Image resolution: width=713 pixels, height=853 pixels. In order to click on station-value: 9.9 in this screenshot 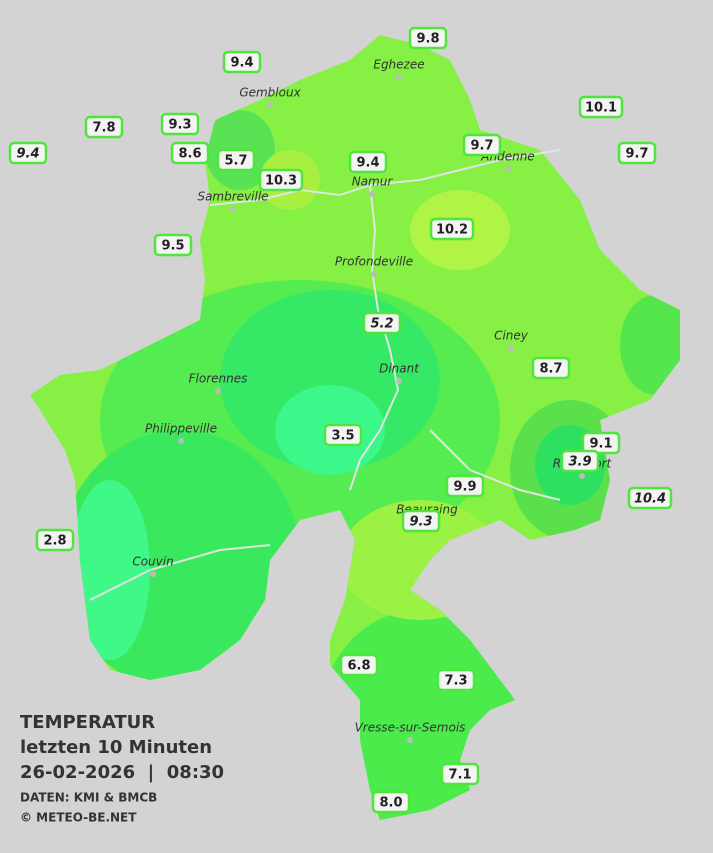, I will do `click(464, 487)`.